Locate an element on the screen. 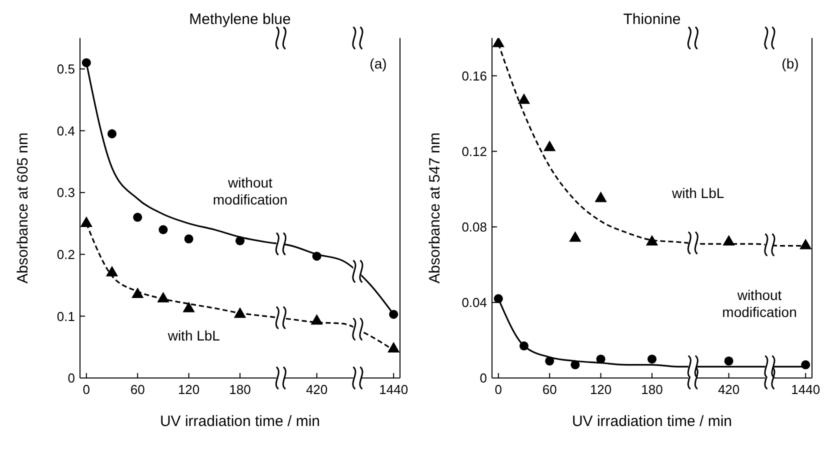 The height and width of the screenshot is (451, 837). y-tick-label: 0.16 is located at coordinates (474, 76).